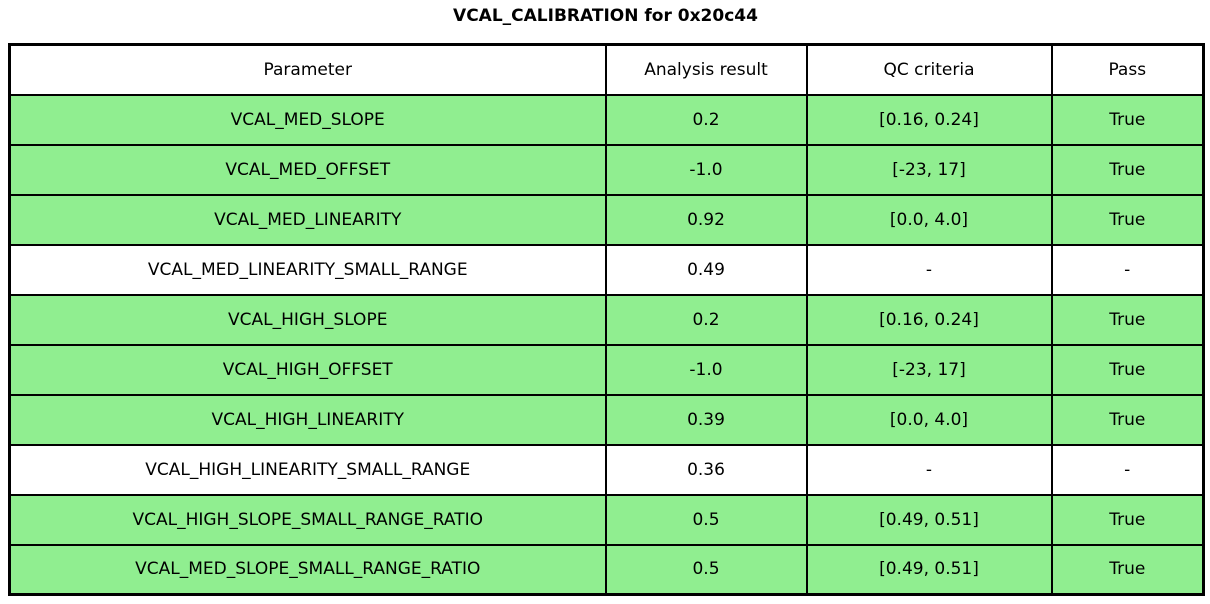  Describe the element at coordinates (929, 69) in the screenshot. I see `header-qc-criteria: QC criteria` at that location.